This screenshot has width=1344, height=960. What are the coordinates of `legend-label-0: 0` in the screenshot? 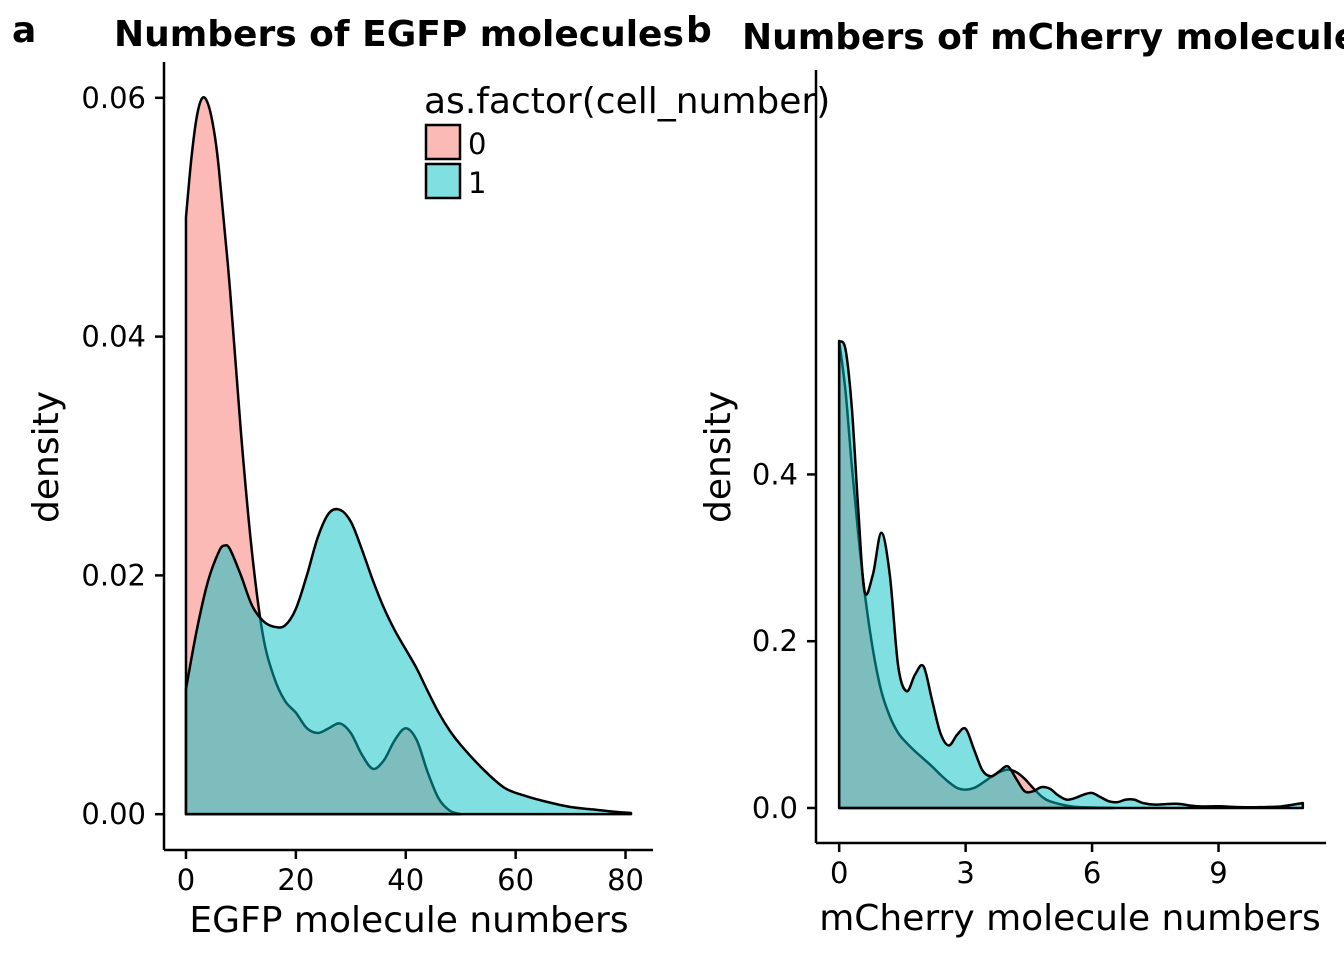 It's located at (477, 144).